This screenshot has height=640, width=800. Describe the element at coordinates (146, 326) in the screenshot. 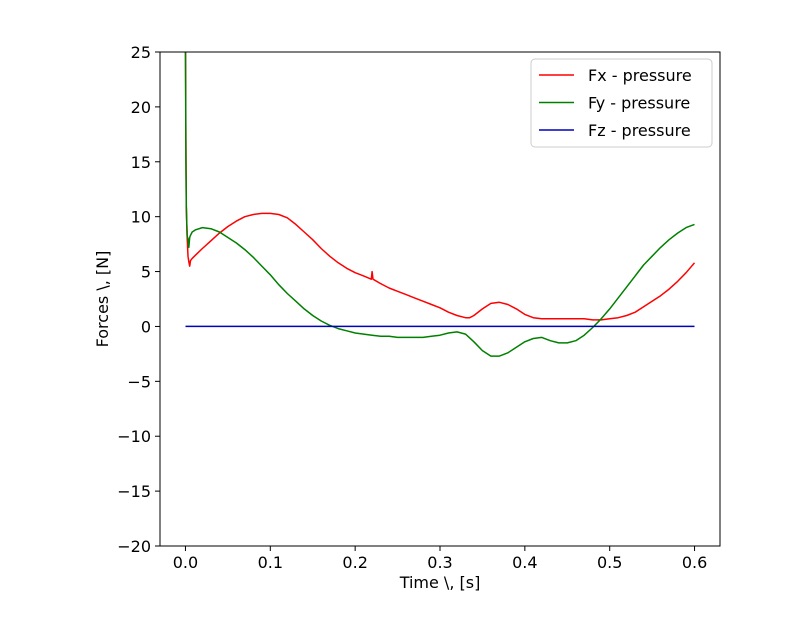

I see `y-tick-label: 0` at that location.